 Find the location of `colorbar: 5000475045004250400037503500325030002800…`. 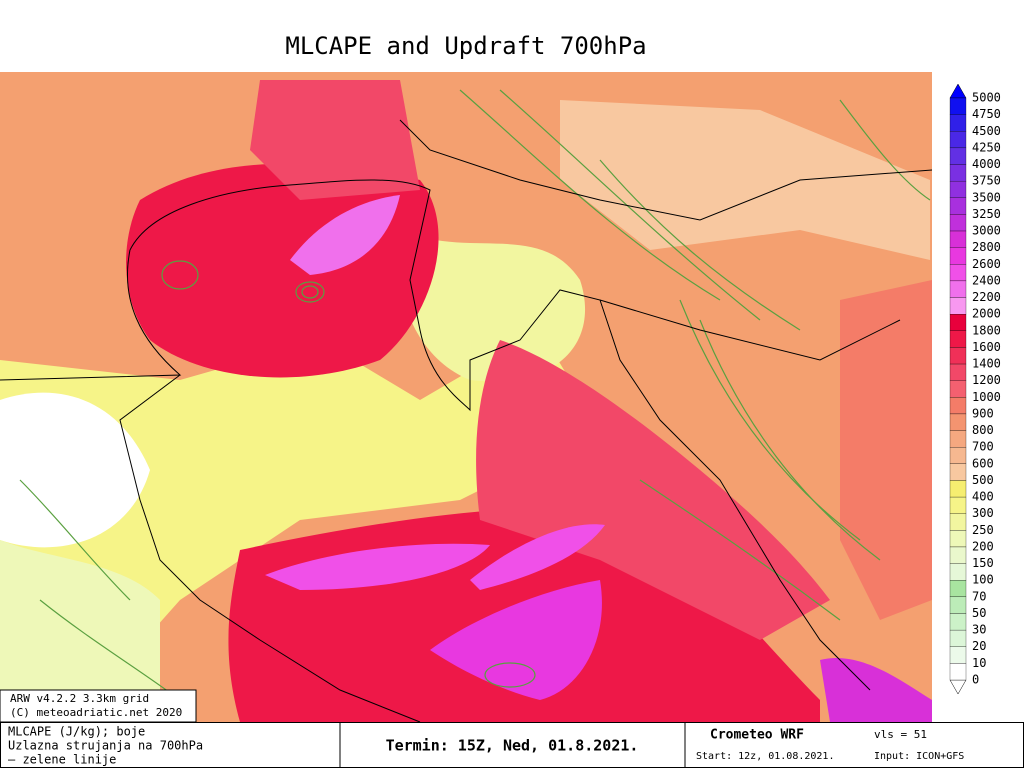

colorbar: 5000475045004250400037503500325030002800… is located at coordinates (975, 389).